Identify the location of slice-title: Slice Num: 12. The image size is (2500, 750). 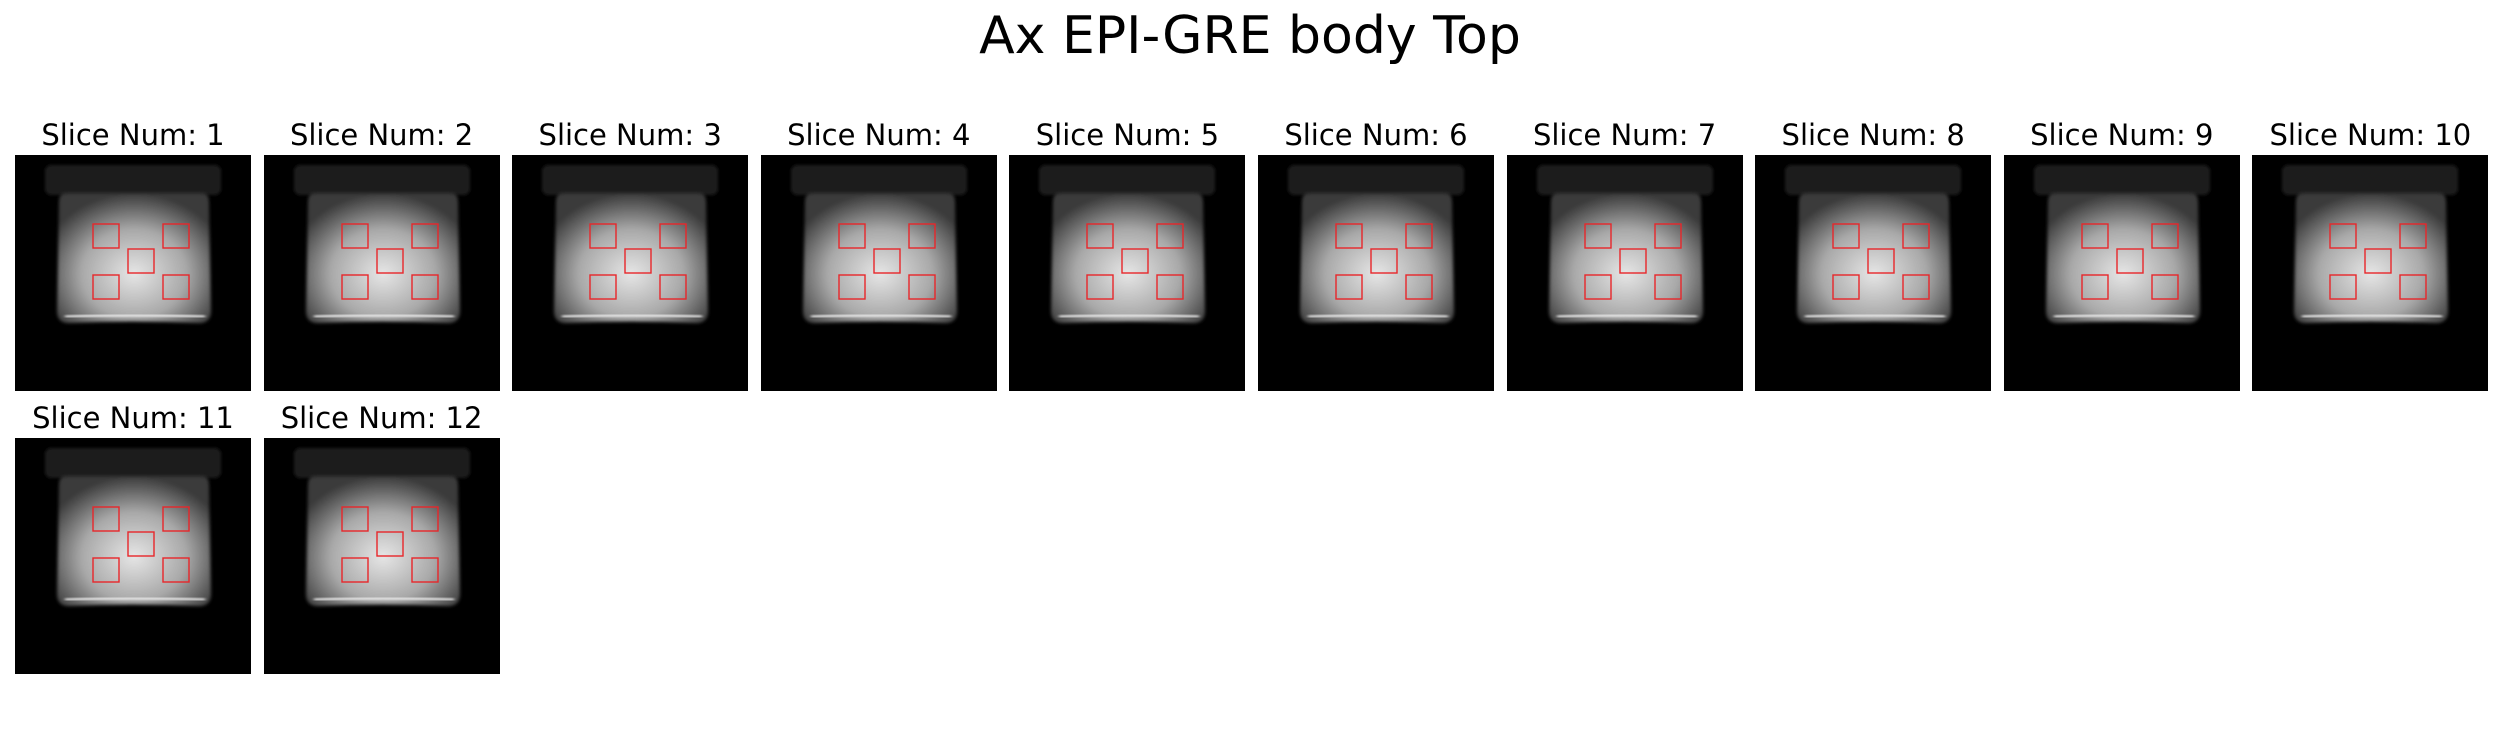
(381, 418).